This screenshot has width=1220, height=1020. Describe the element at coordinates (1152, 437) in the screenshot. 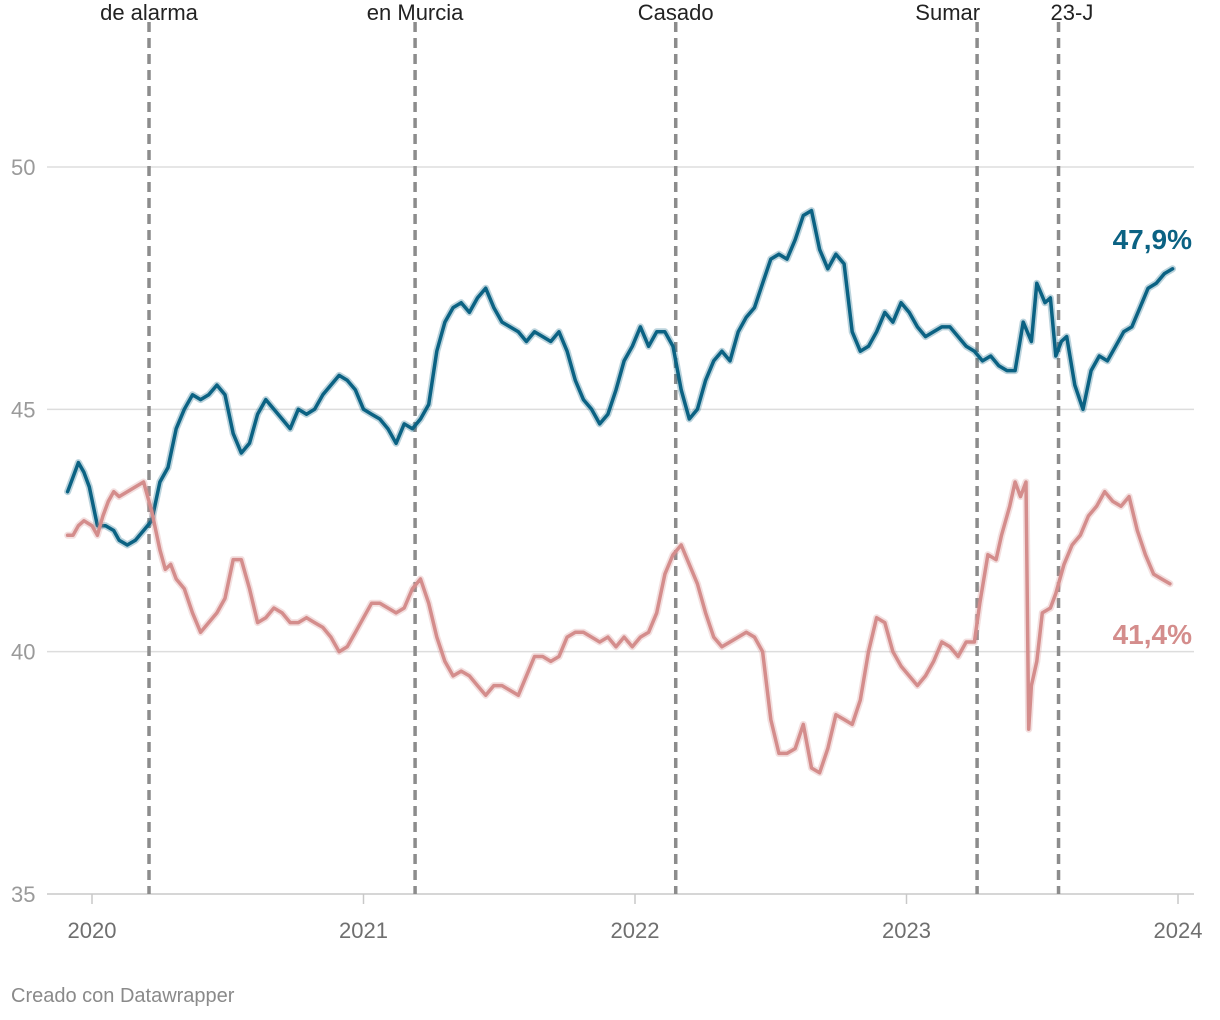

I see `end-labels: 47,9% 41,4%` at that location.